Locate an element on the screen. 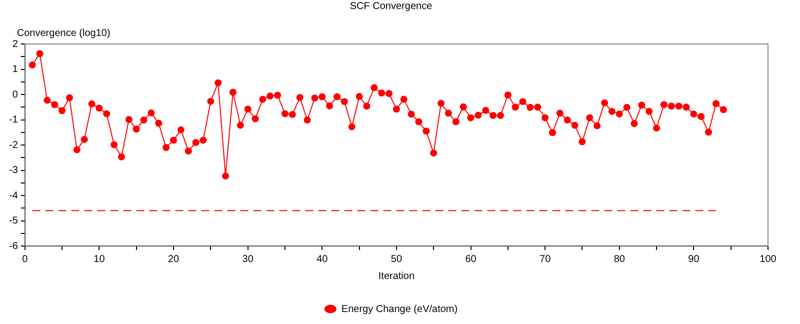 This screenshot has width=800, height=324. x-tick-label: 100 is located at coordinates (768, 259).